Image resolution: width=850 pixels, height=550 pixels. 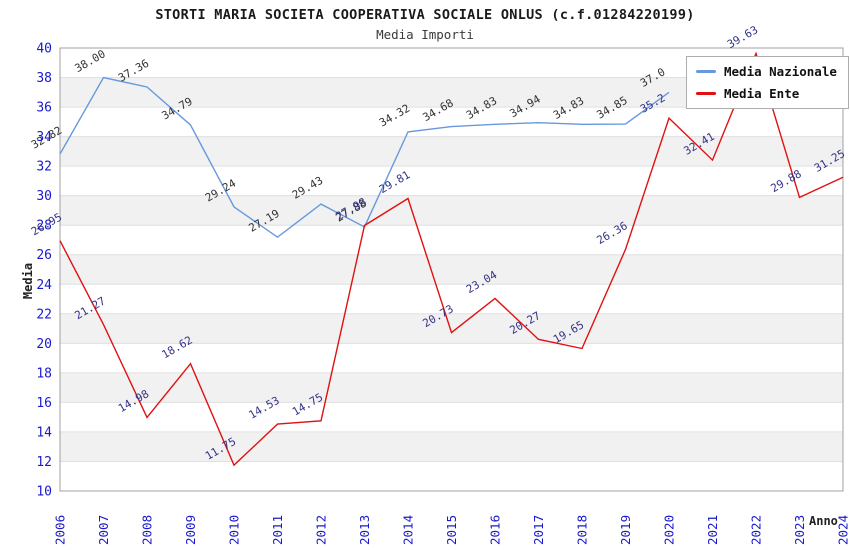 I want to click on x-tick-label: 2023, so click(x=799, y=530).